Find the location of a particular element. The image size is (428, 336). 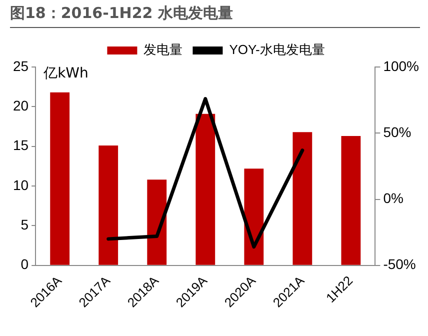

y2-tick-label: -50% is located at coordinates (399, 264).